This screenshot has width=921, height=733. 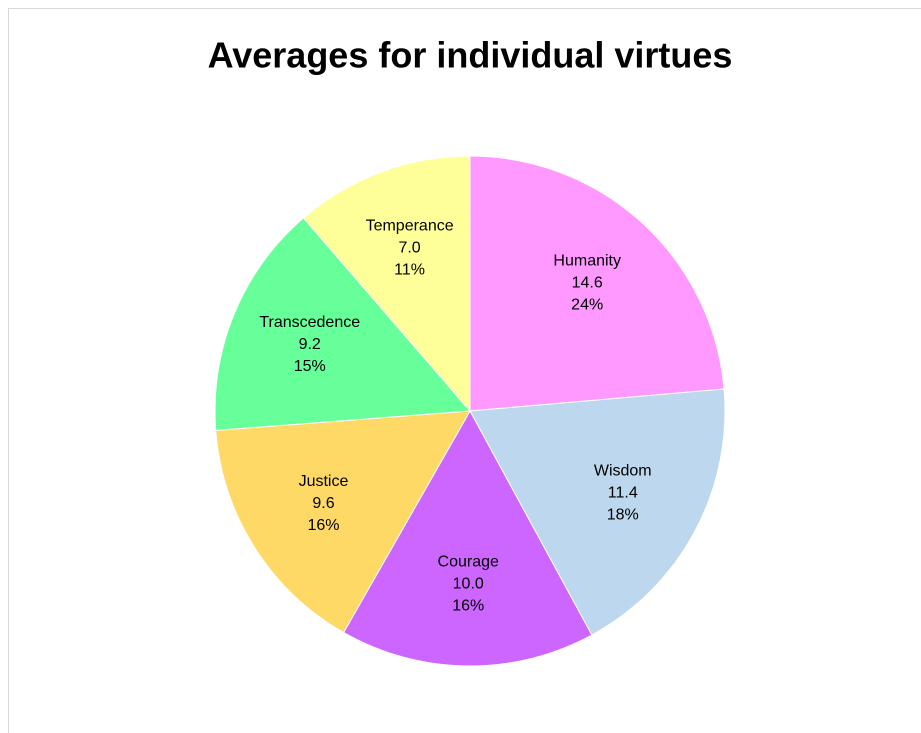 What do you see at coordinates (470, 55) in the screenshot?
I see `chart-title: Averages for individual virtues` at bounding box center [470, 55].